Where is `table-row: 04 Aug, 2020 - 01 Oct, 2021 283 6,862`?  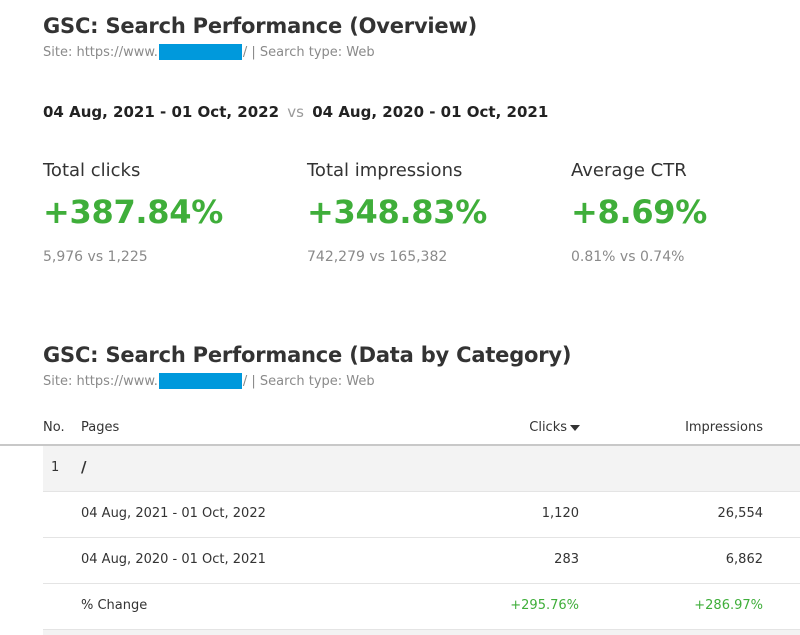
table-row: 04 Aug, 2020 - 01 Oct, 2021 283 6,862 is located at coordinates (421, 561).